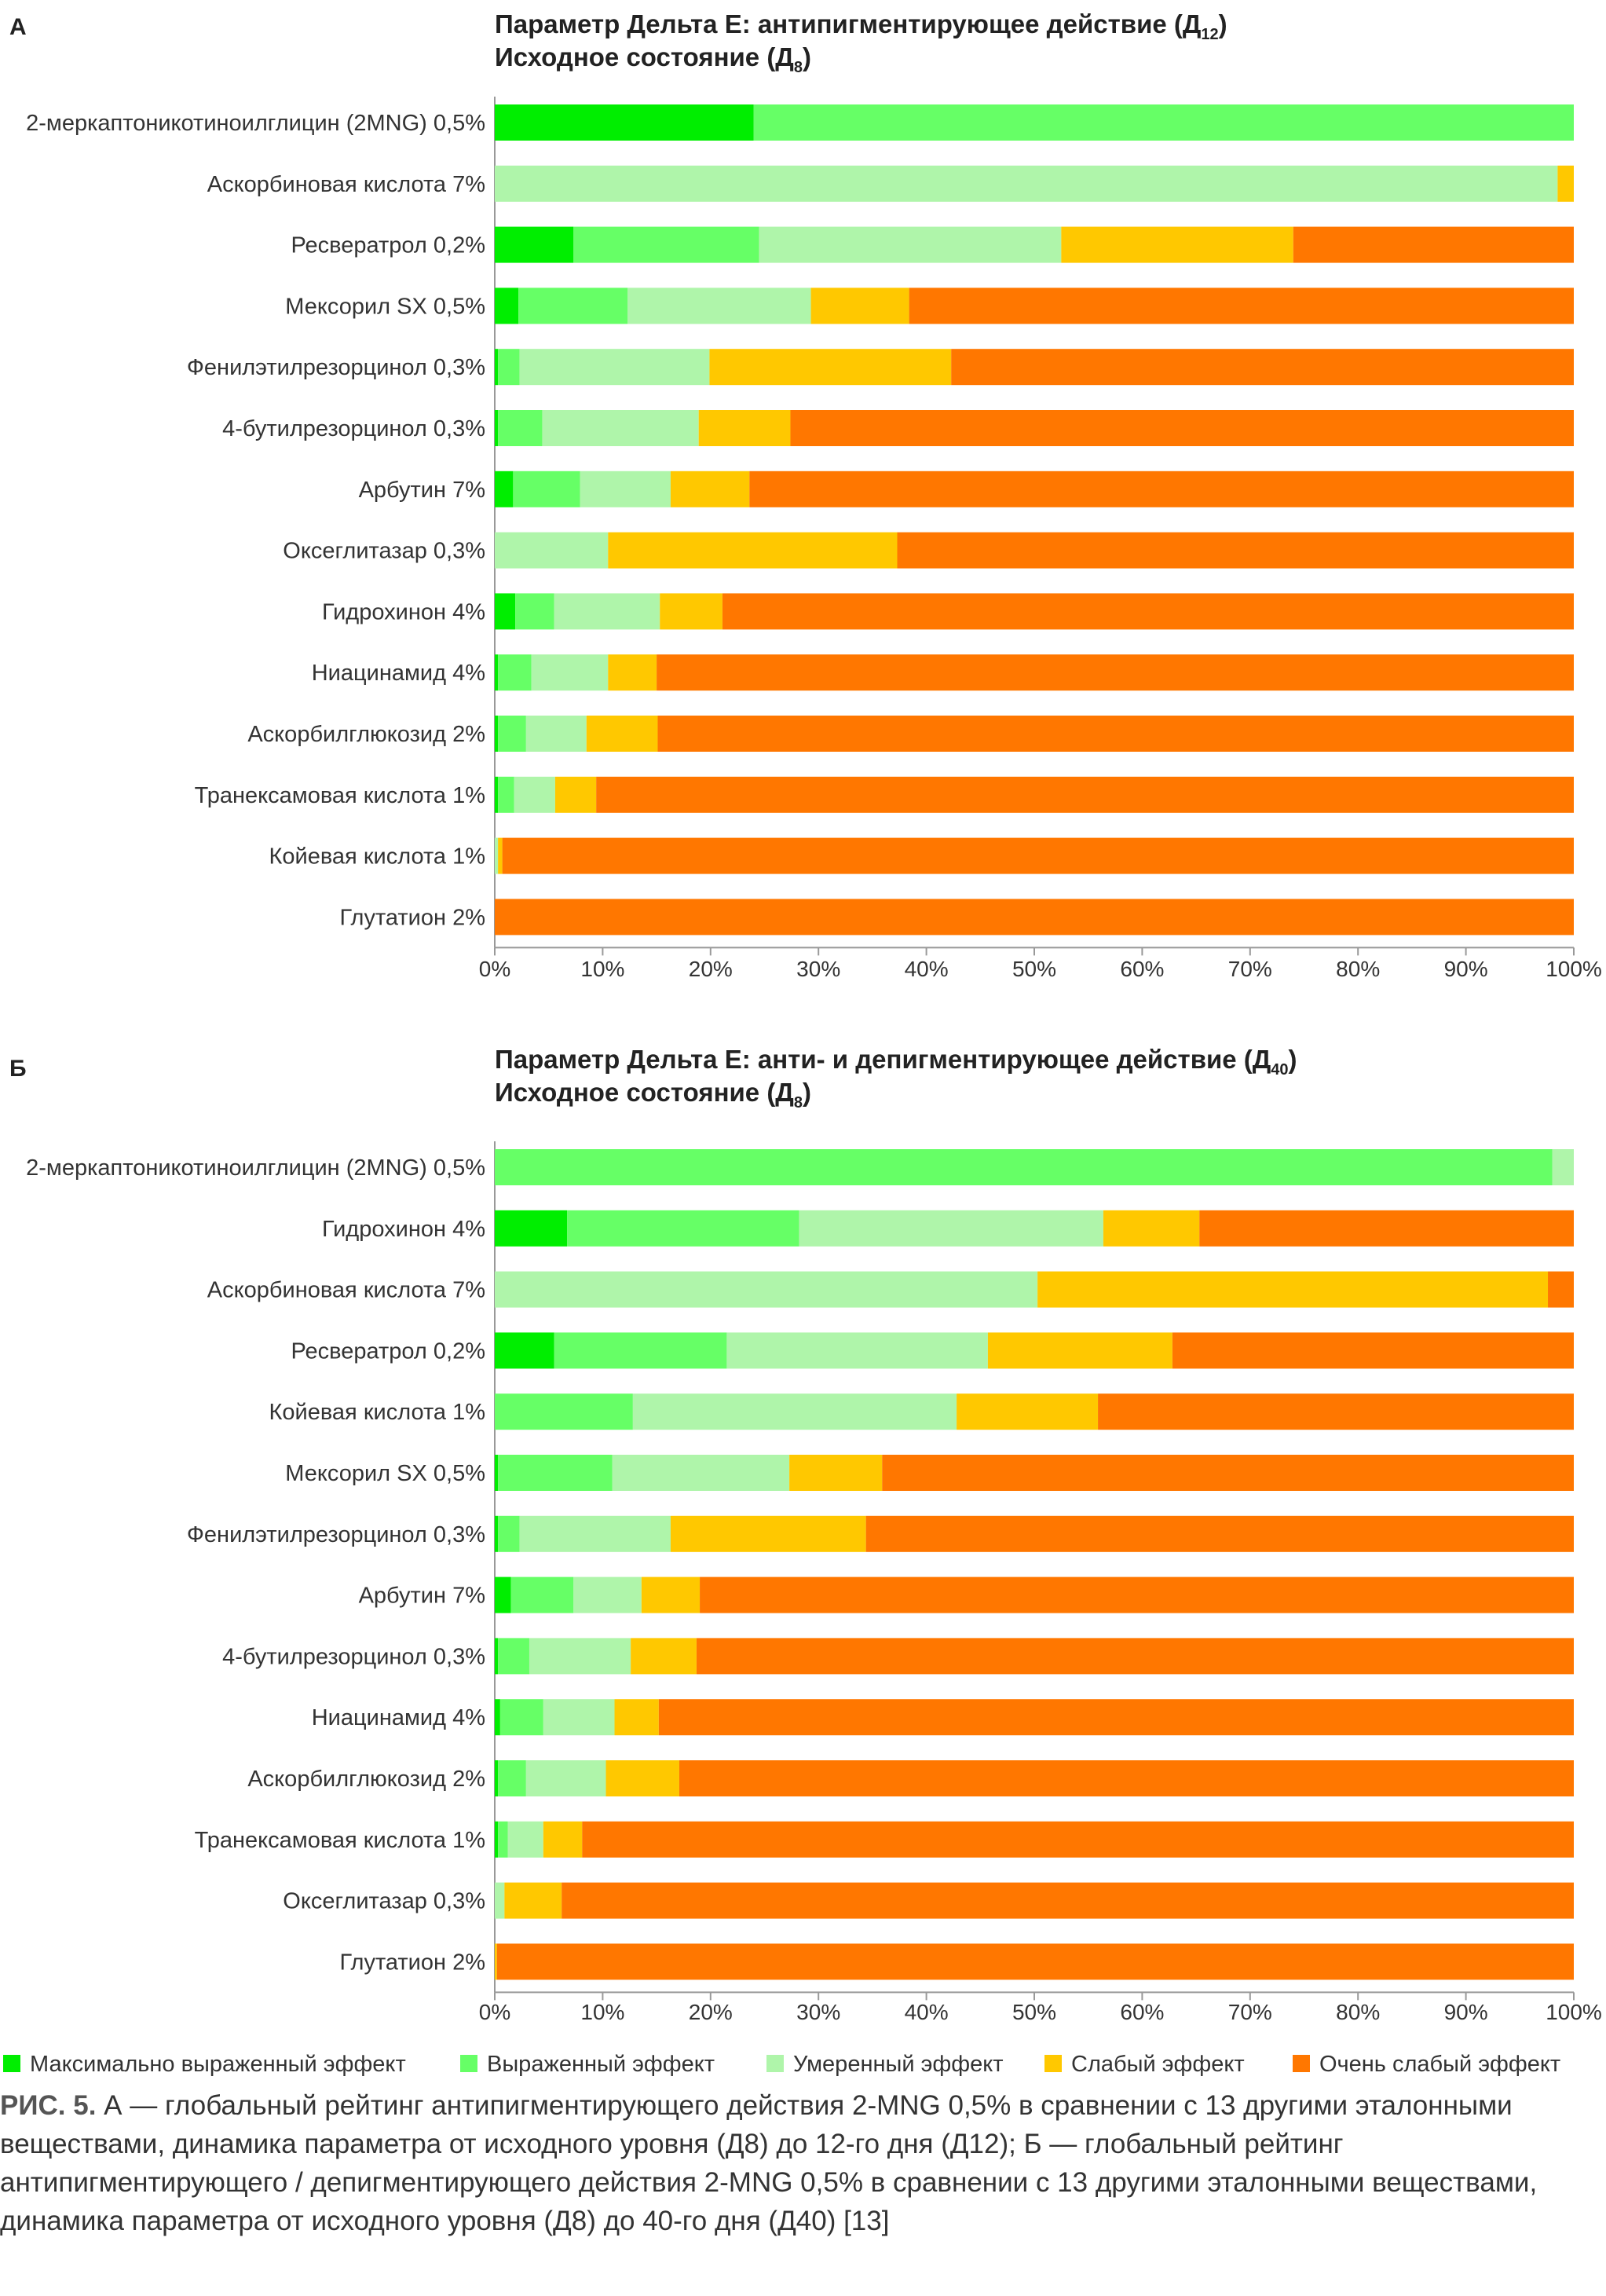  I want to click on bar-segment-b-11-weak, so click(563, 1839).